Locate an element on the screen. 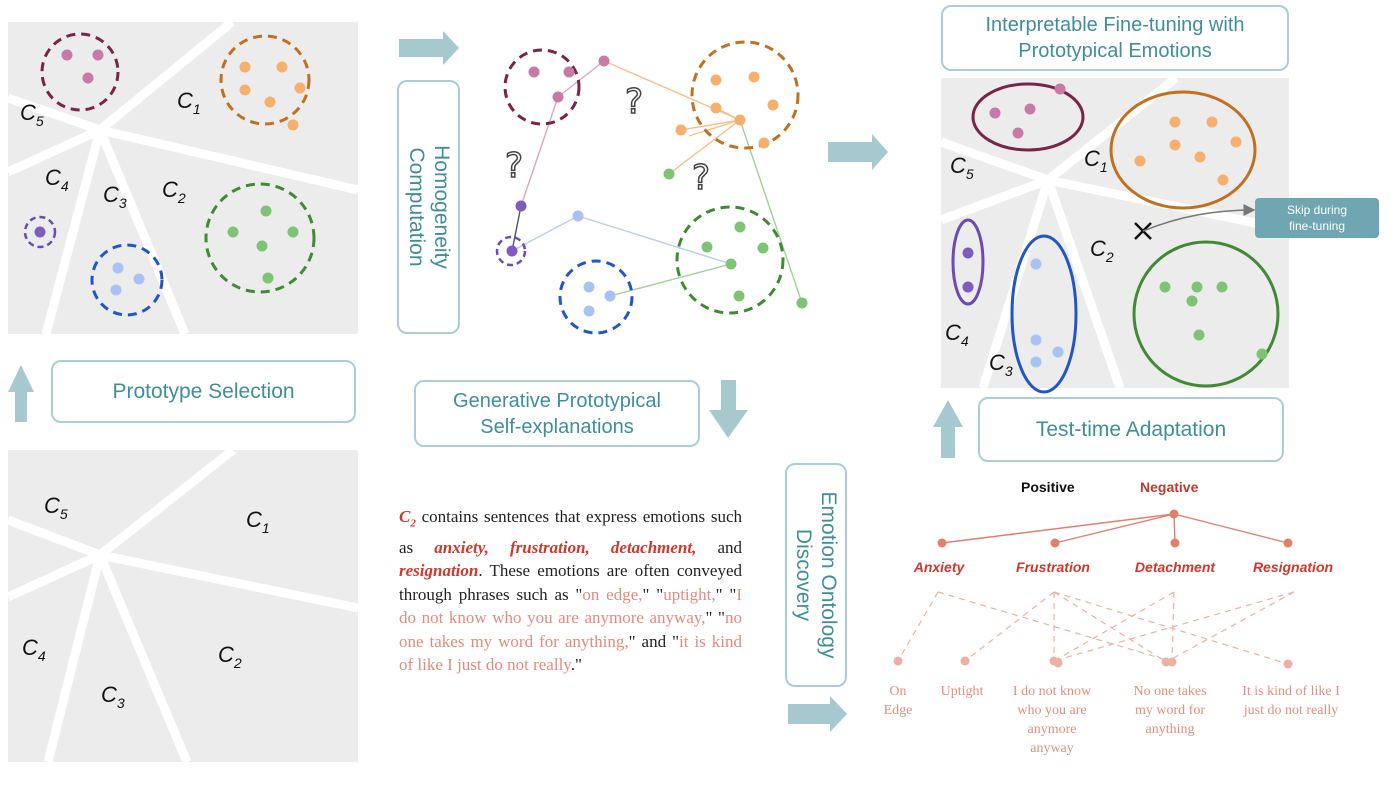 The image size is (1400, 801). label-c3-bottom: C3 is located at coordinates (113, 696).